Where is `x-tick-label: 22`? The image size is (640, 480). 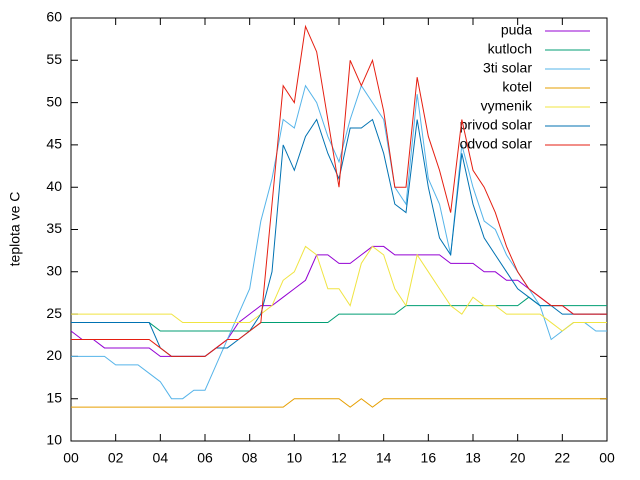 x-tick-label: 22 is located at coordinates (563, 458).